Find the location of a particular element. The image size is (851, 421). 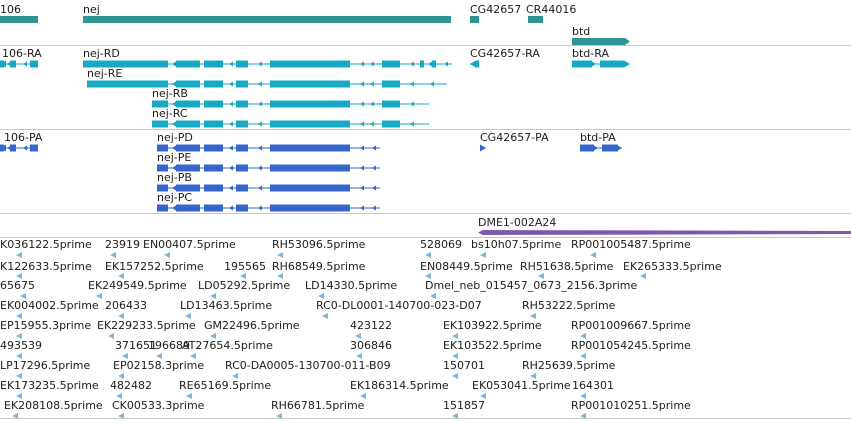

est-label: 195565 is located at coordinates (245, 266).